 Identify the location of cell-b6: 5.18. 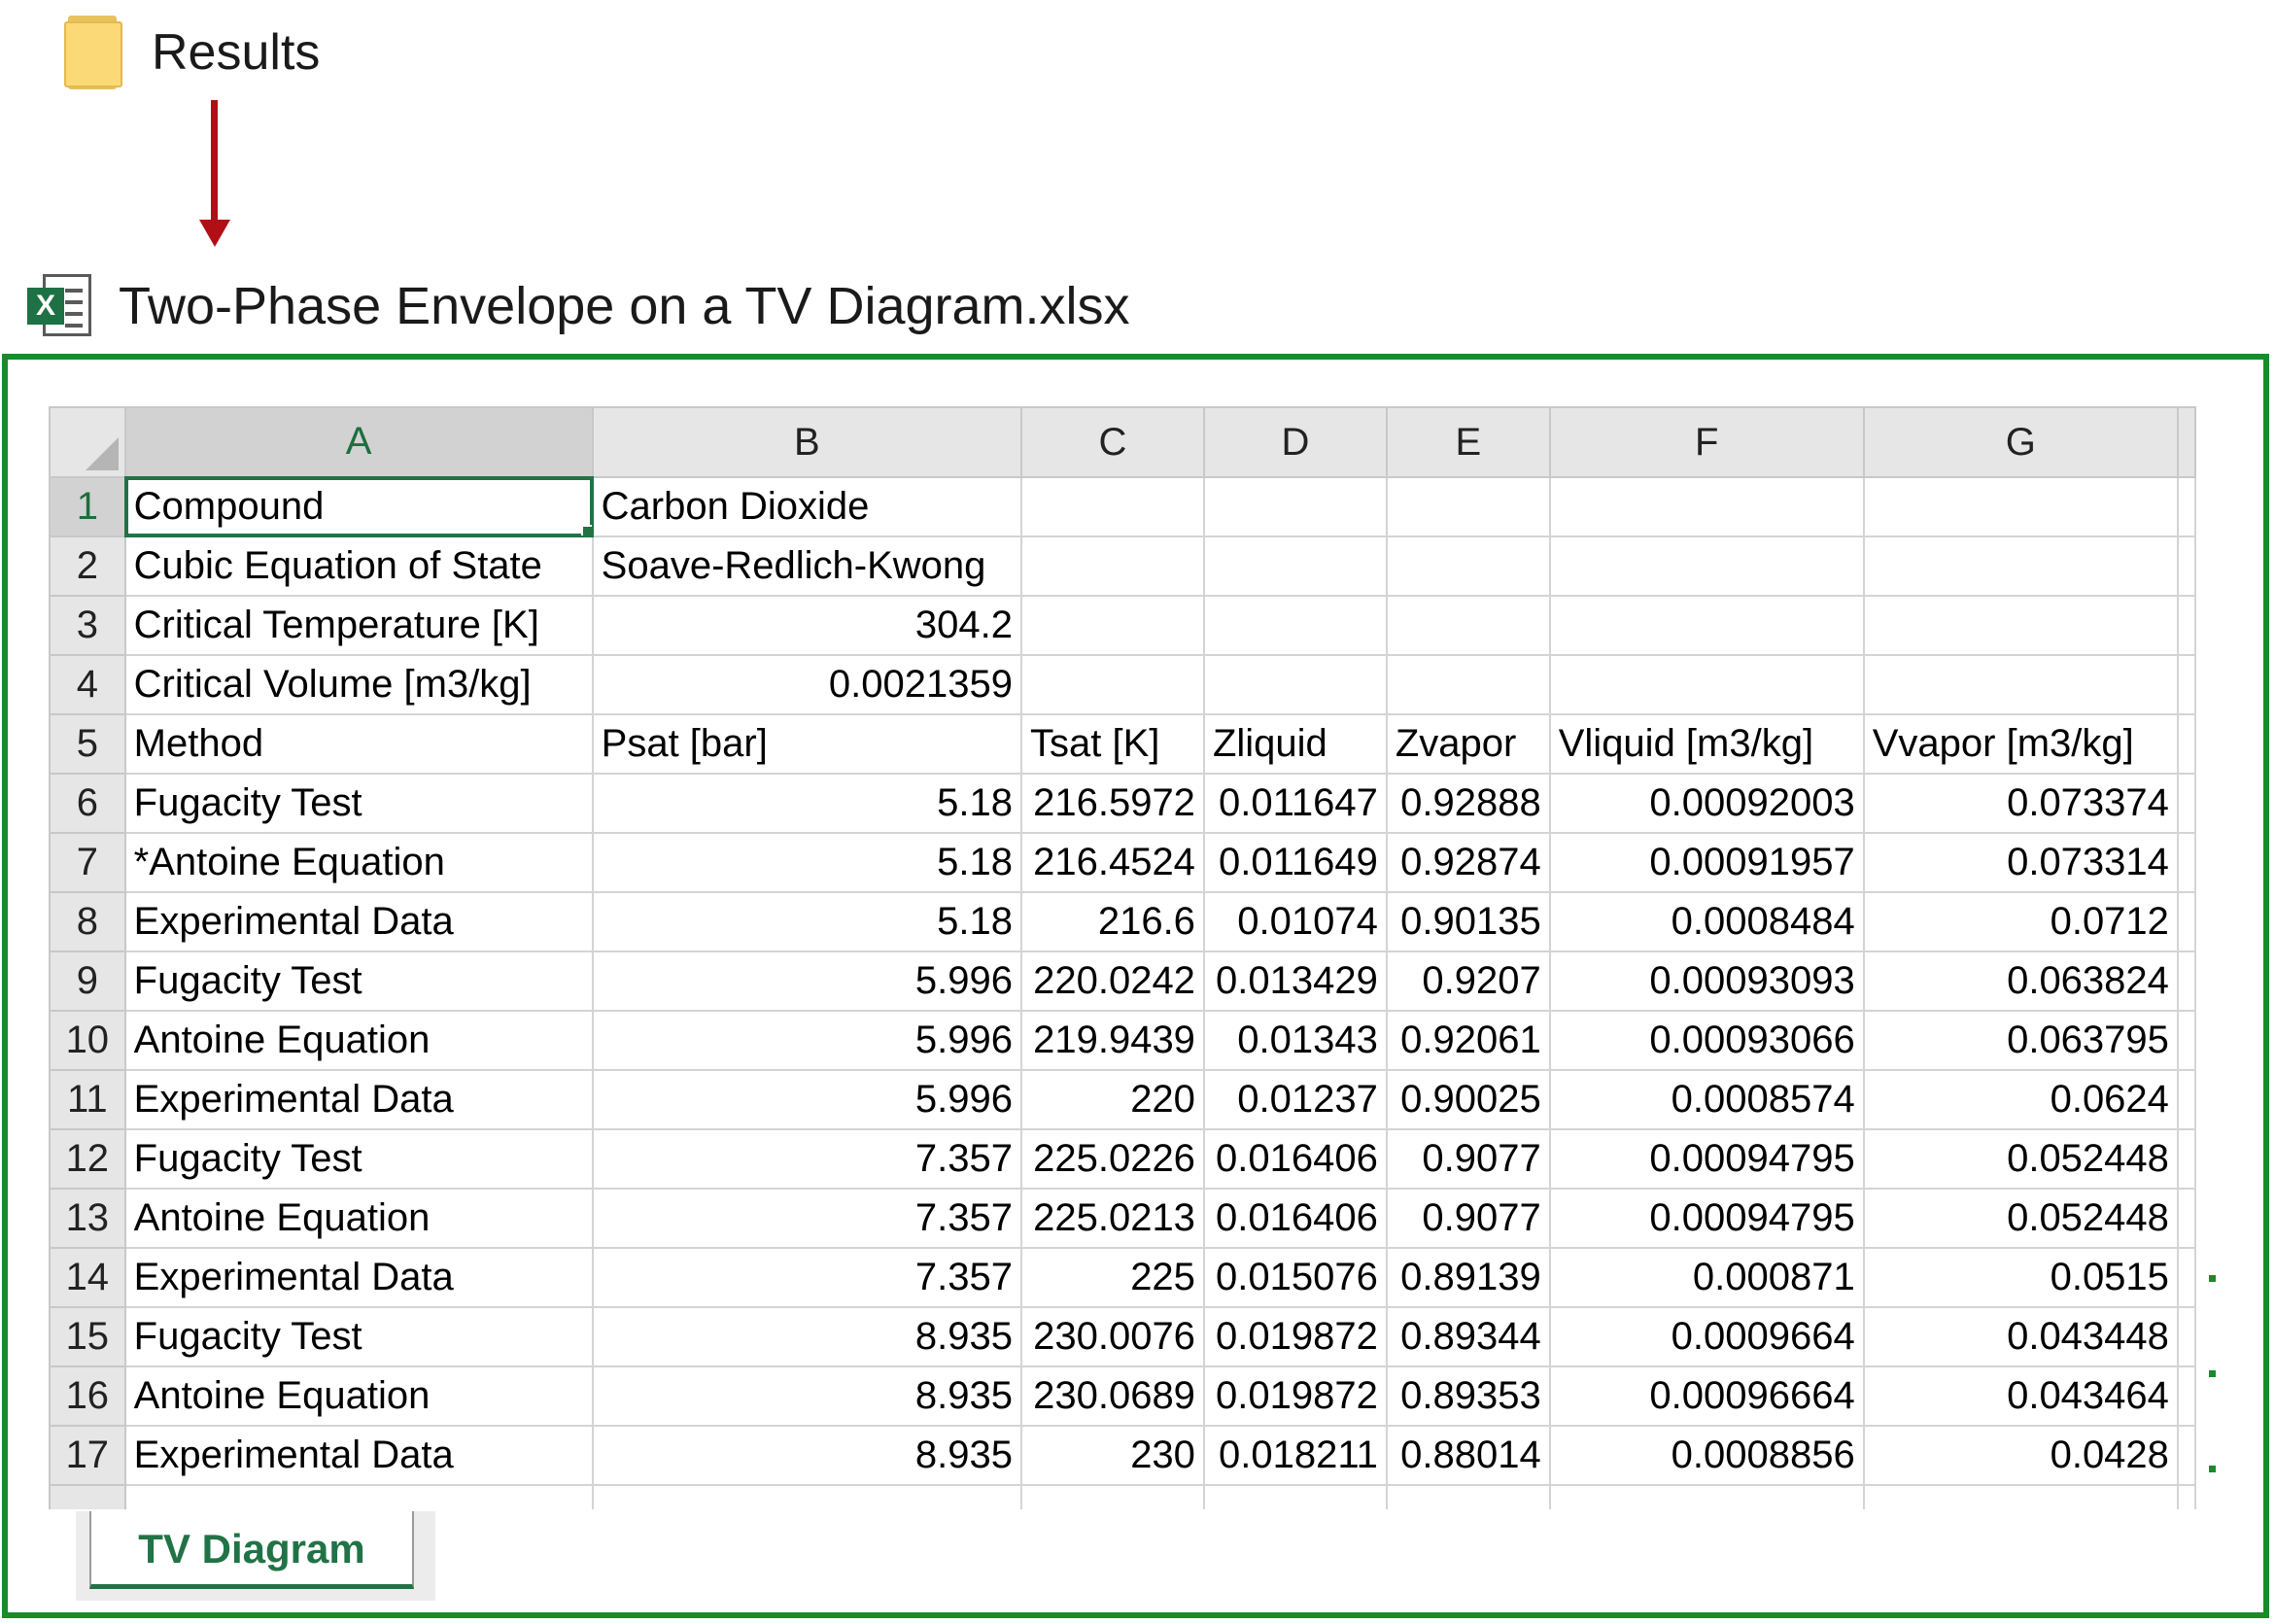
(807, 803).